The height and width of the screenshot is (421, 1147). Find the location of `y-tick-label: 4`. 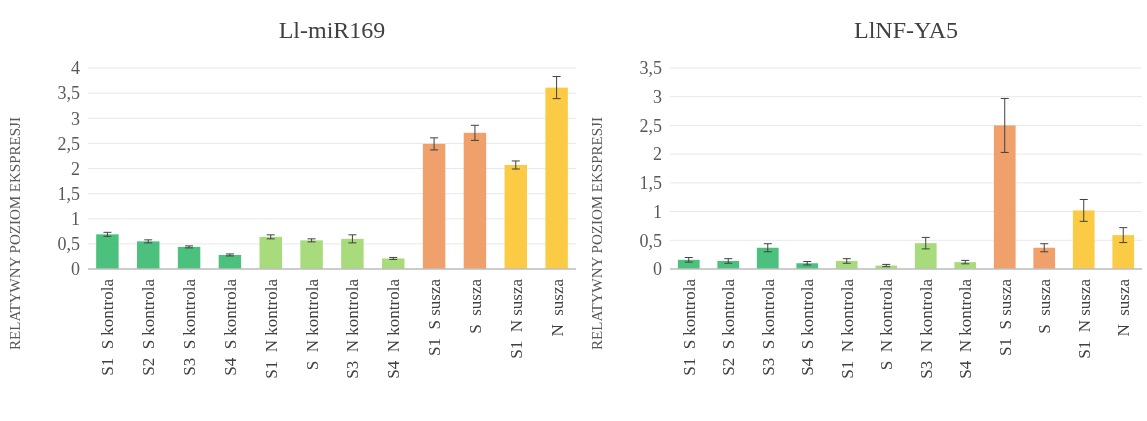

y-tick-label: 4 is located at coordinates (75, 68).